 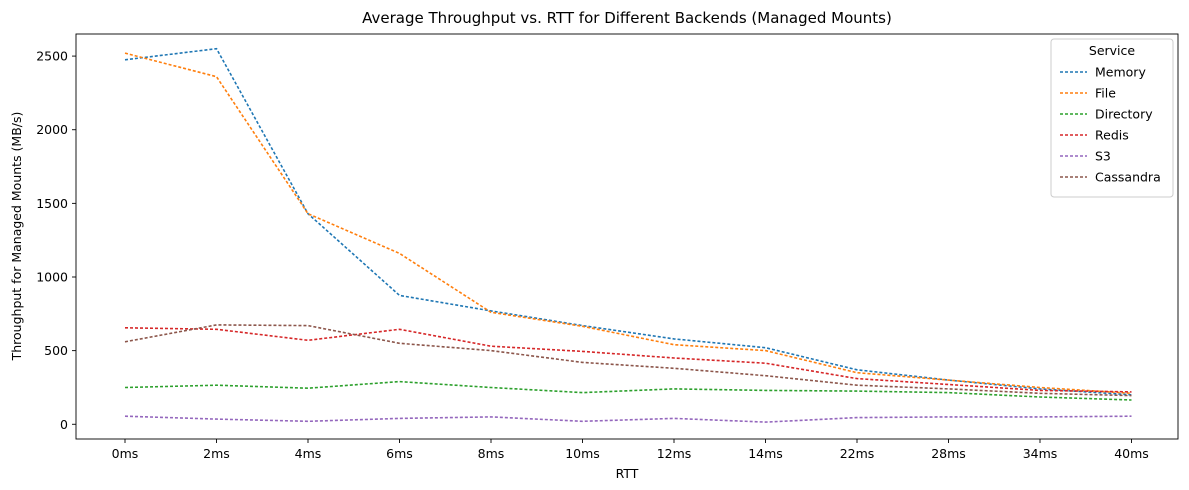 What do you see at coordinates (582, 453) in the screenshot?
I see `x-tick-label: 10ms` at bounding box center [582, 453].